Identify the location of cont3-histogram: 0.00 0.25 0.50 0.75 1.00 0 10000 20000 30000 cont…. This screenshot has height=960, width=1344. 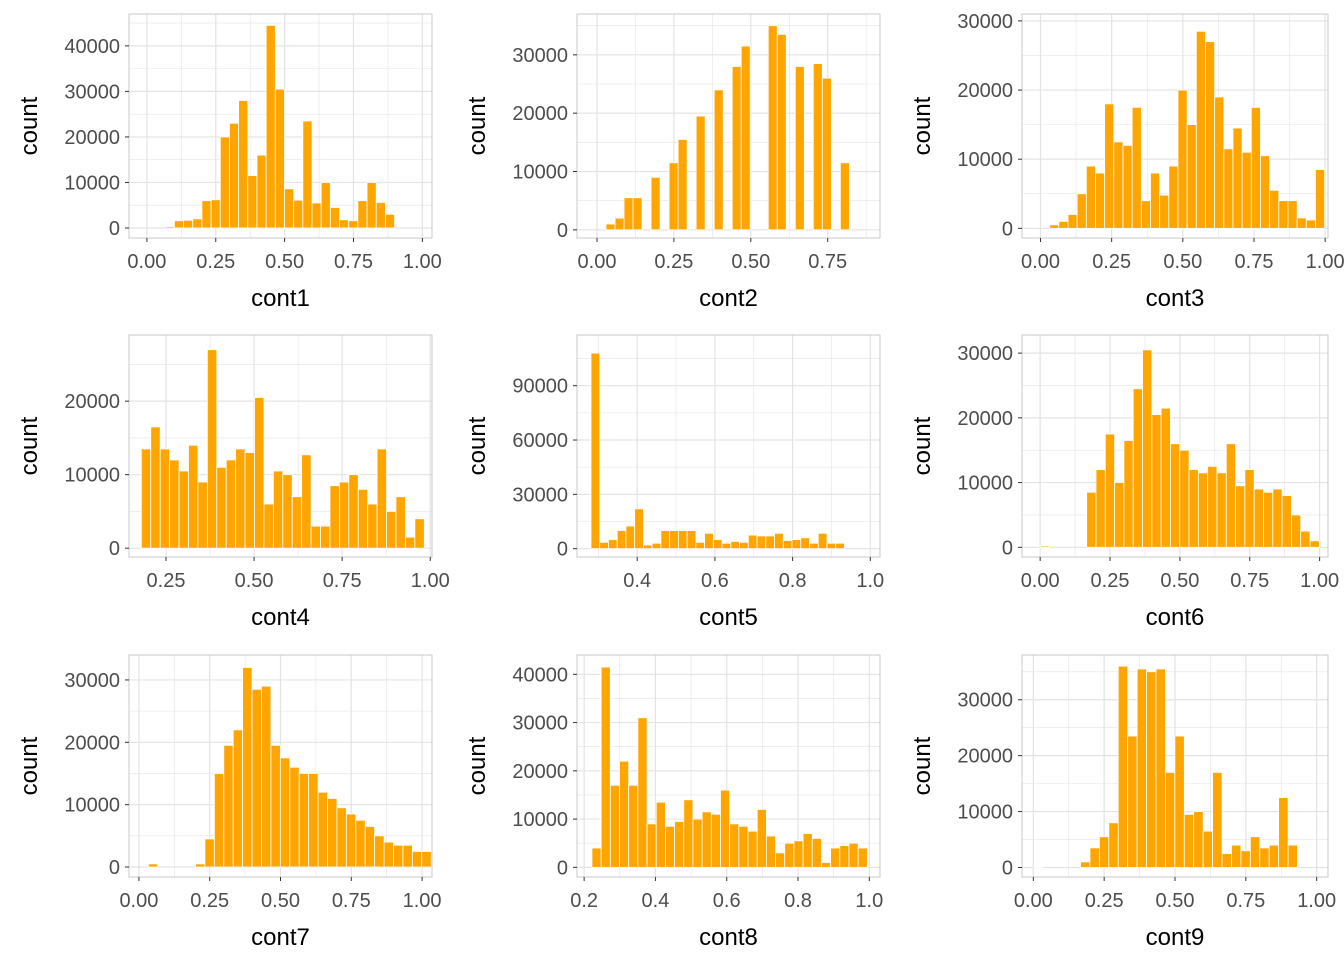
(1126, 161).